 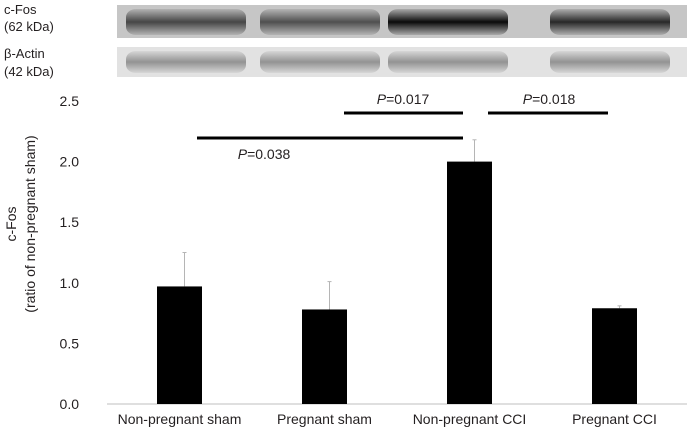 I want to click on blot-bands, so click(x=398, y=41).